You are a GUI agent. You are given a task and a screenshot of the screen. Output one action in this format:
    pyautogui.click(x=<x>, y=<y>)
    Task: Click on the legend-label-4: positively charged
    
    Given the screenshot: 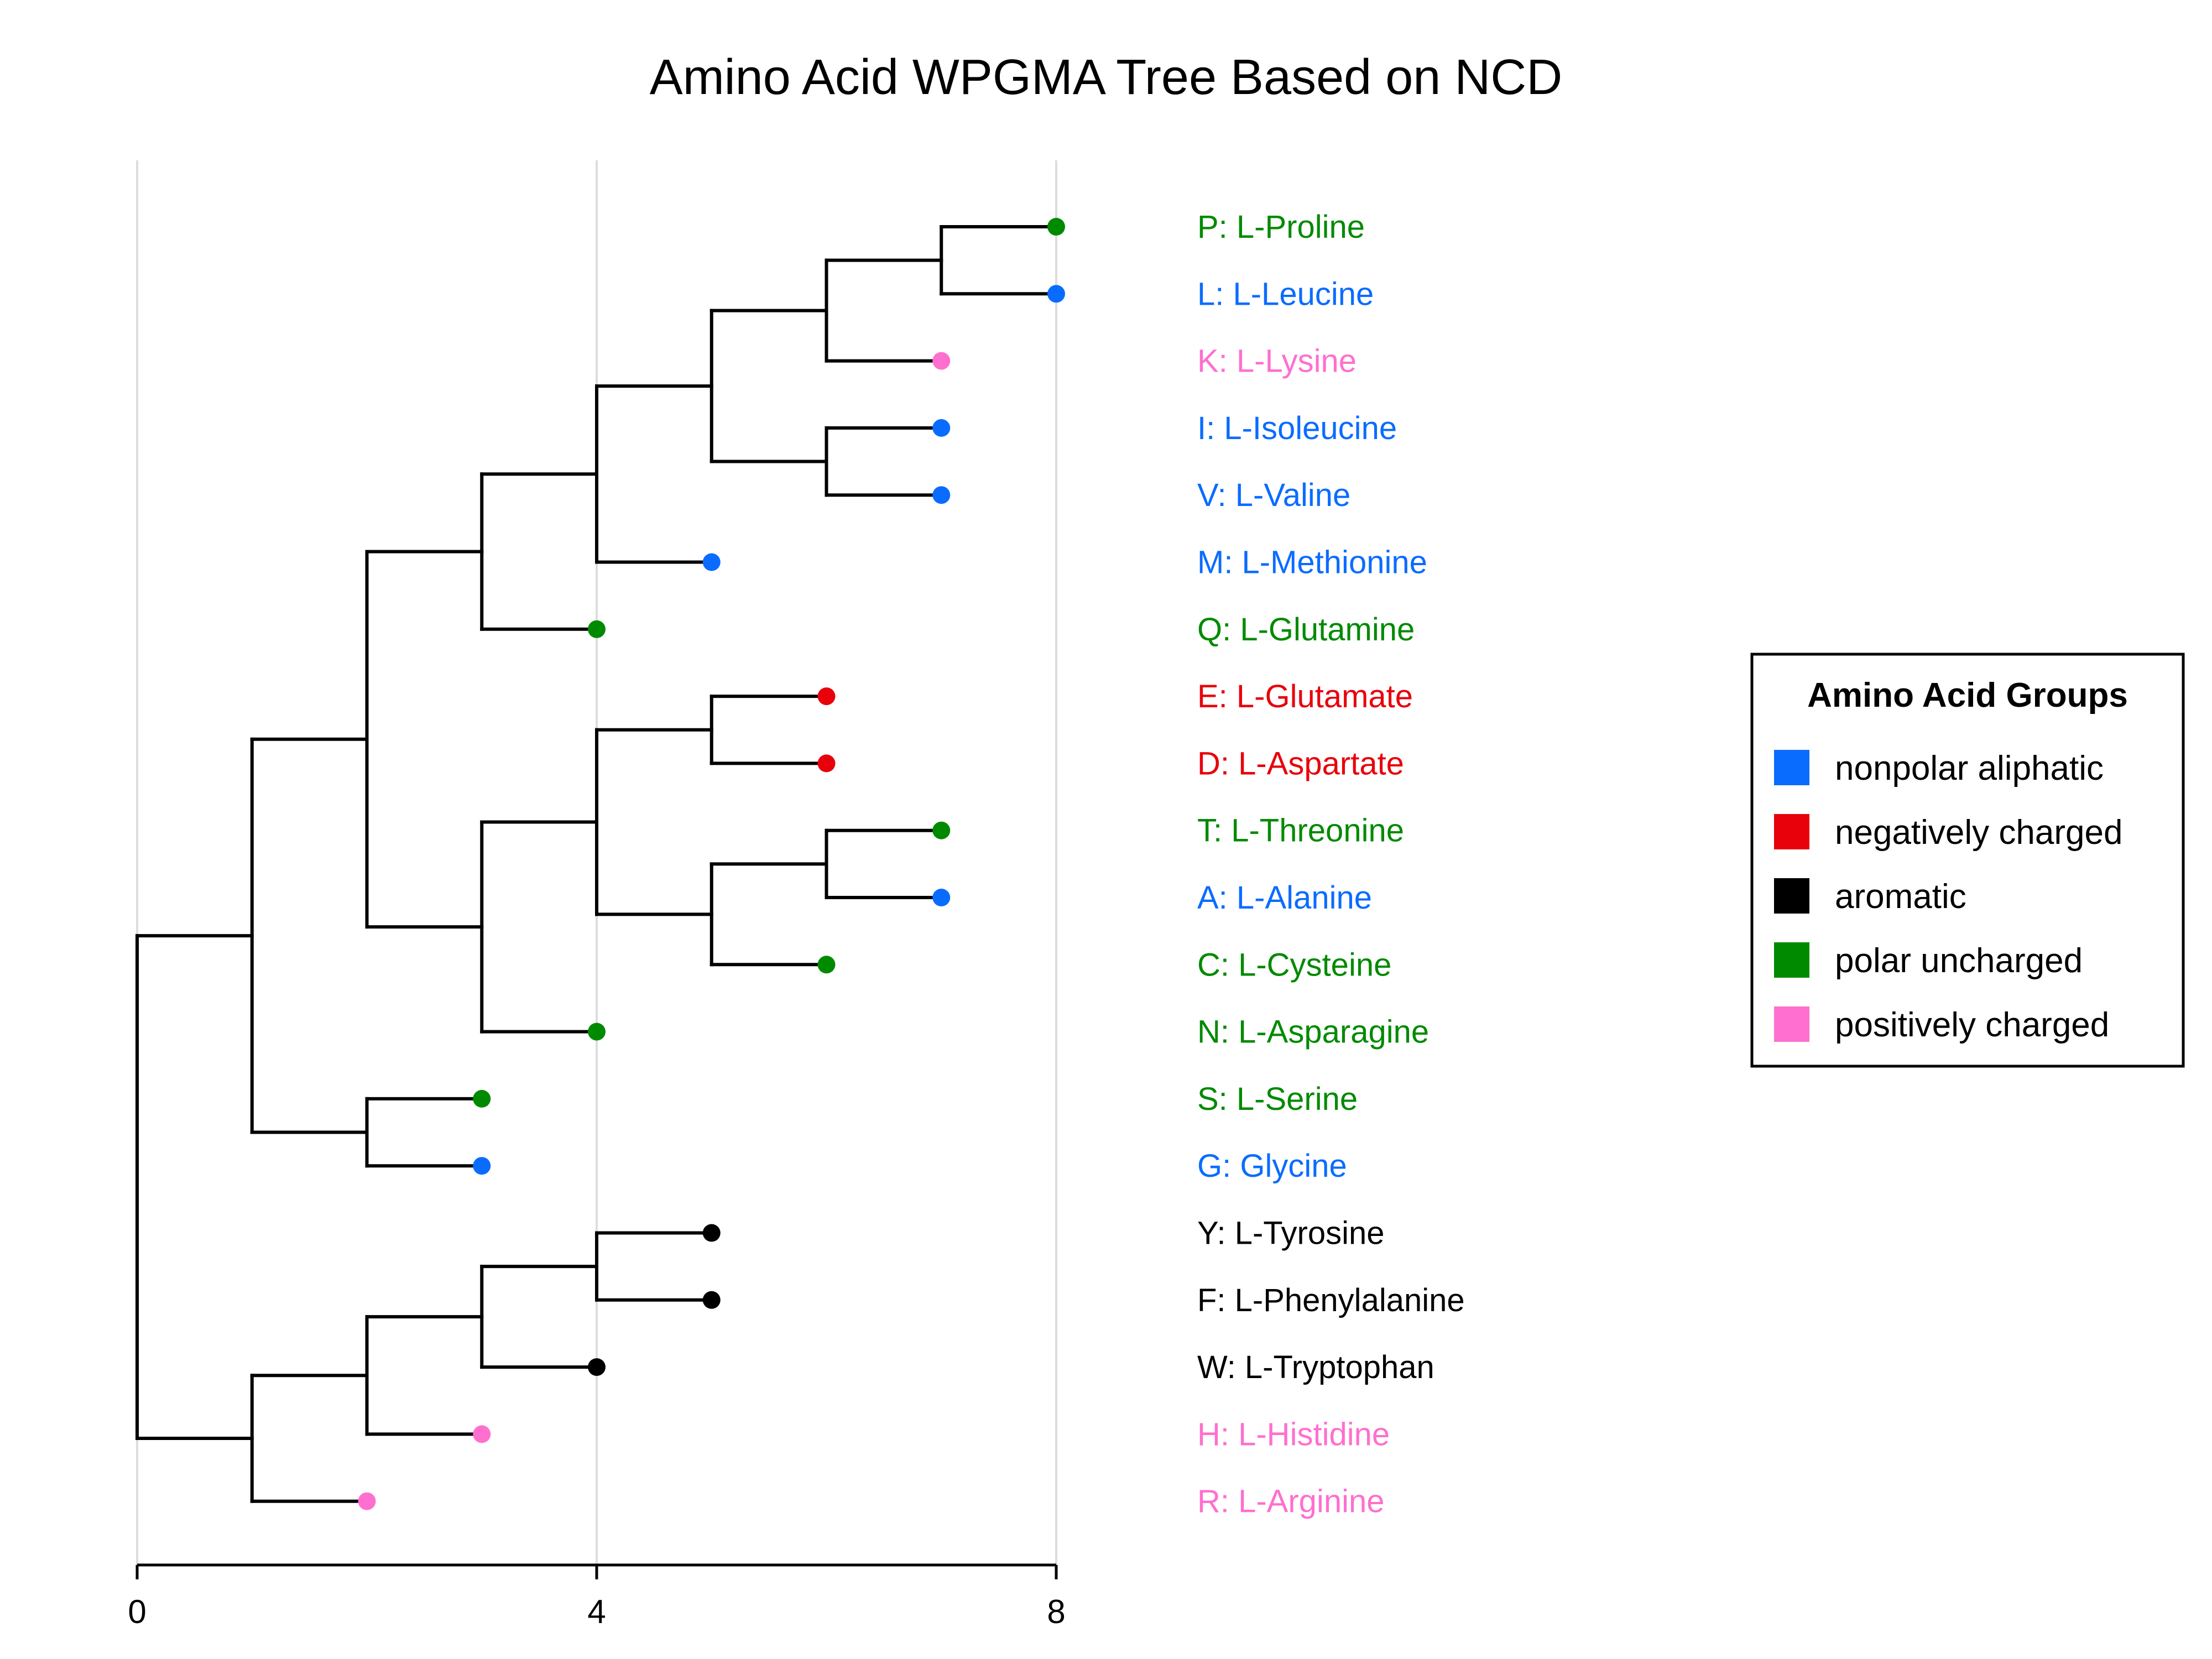 What is the action you would take?
    pyautogui.click(x=1972, y=1025)
    